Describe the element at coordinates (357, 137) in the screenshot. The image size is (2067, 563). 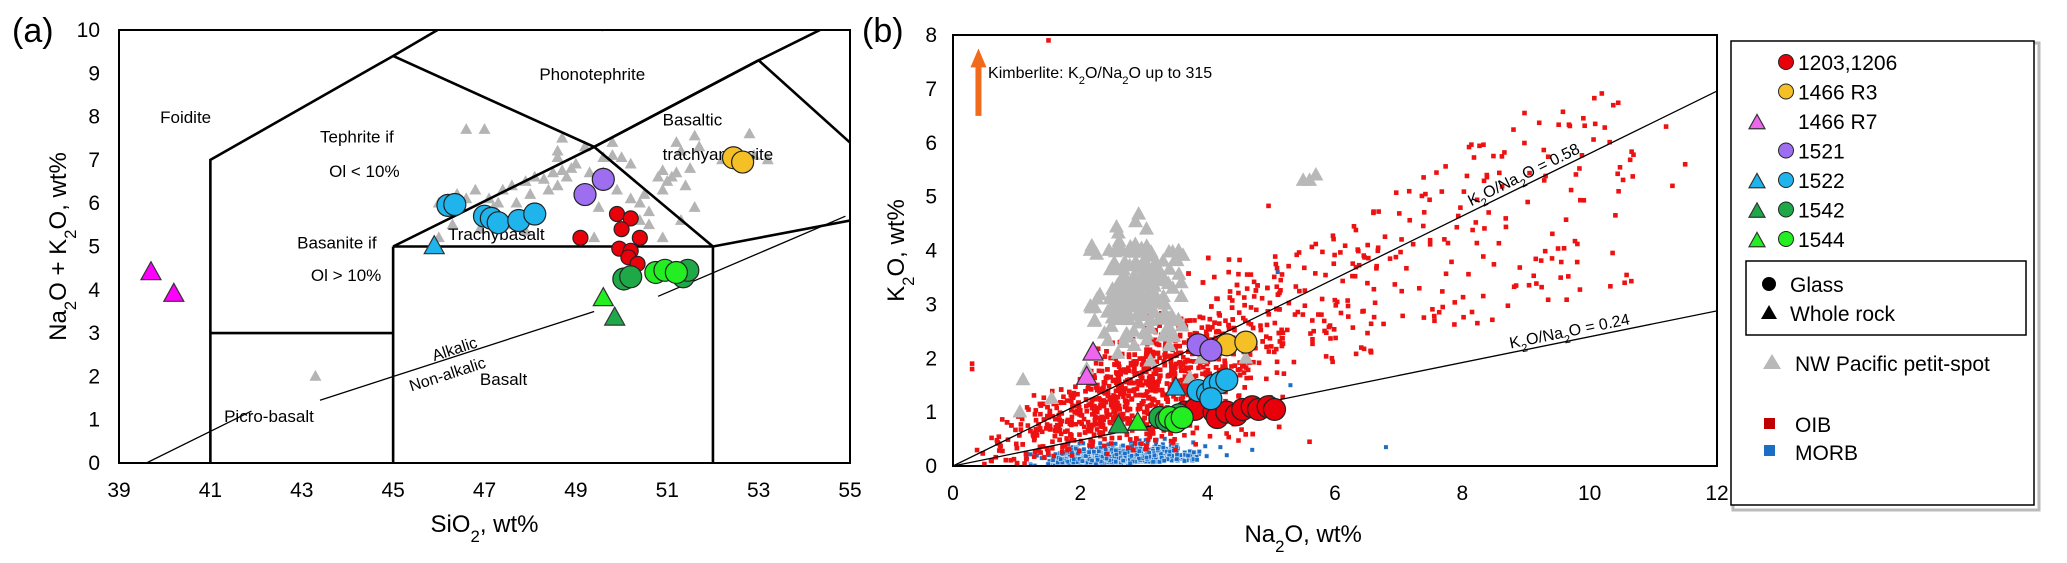
I see `tas-field-label: Tephrite if` at that location.